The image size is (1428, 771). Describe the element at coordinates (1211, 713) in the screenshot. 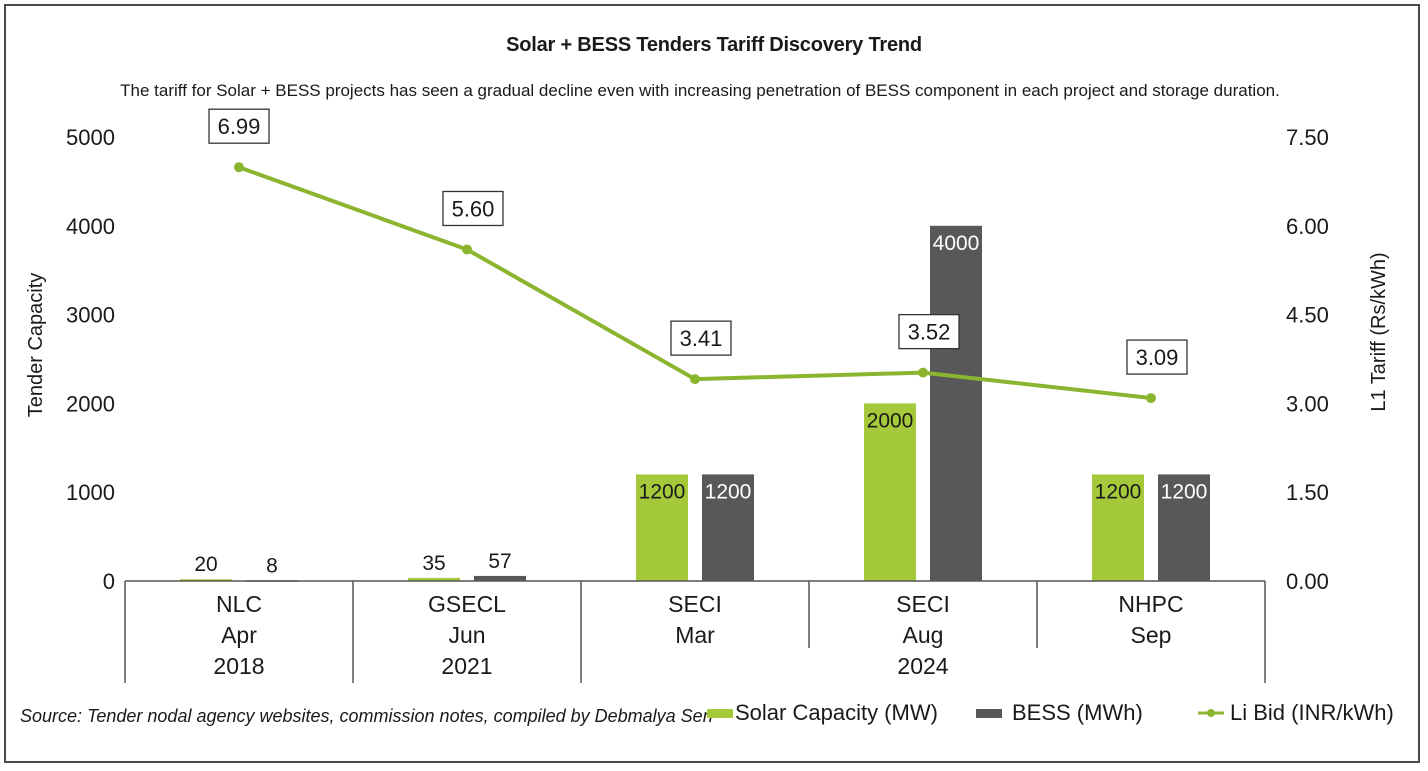

I see `legend-line-marker-icon` at that location.